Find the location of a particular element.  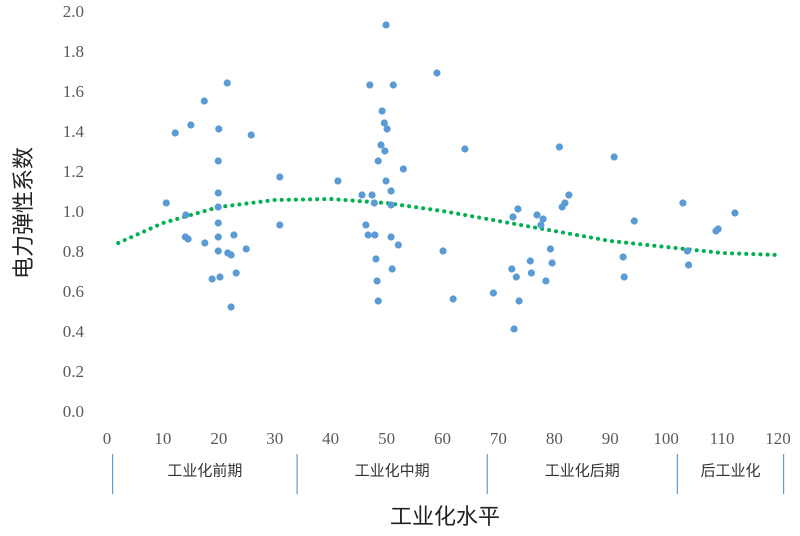

x-tick-label: 0 is located at coordinates (107, 438).